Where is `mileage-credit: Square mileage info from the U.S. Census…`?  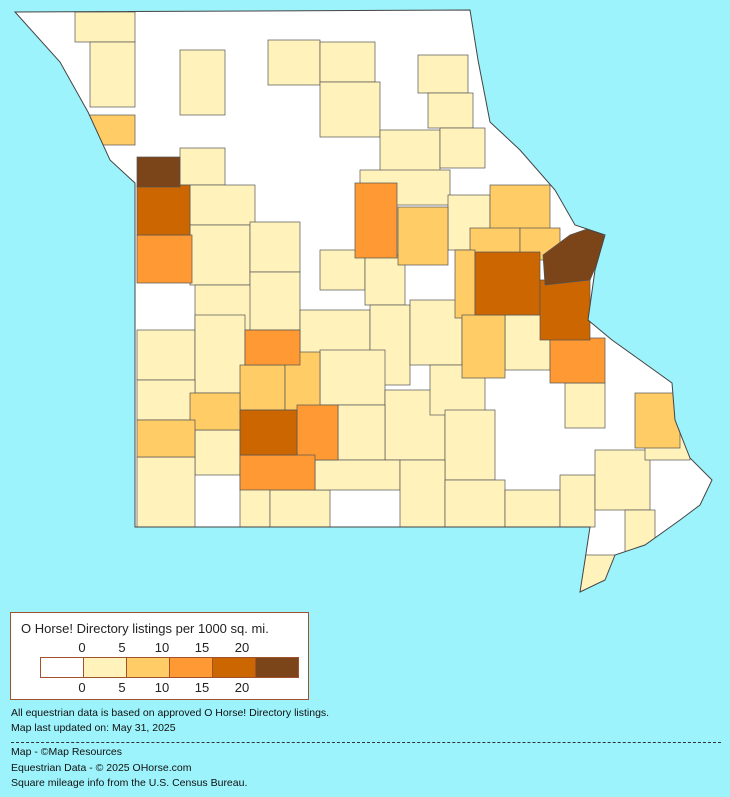 mileage-credit: Square mileage info from the U.S. Census… is located at coordinates (129, 783).